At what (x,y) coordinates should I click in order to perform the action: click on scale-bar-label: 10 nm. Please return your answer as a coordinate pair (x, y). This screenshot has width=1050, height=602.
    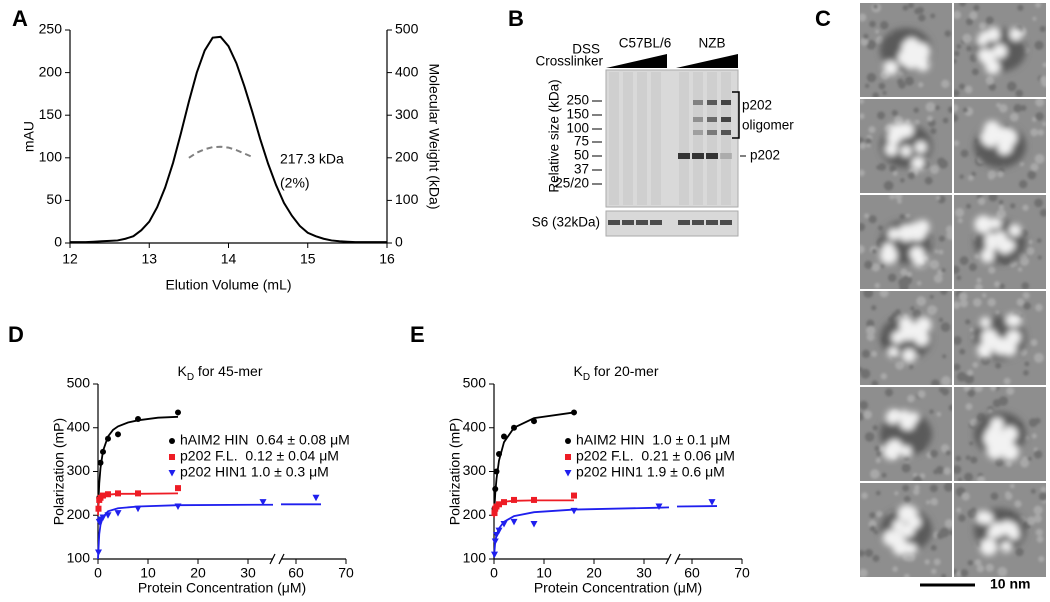
    Looking at the image, I should click on (1010, 584).